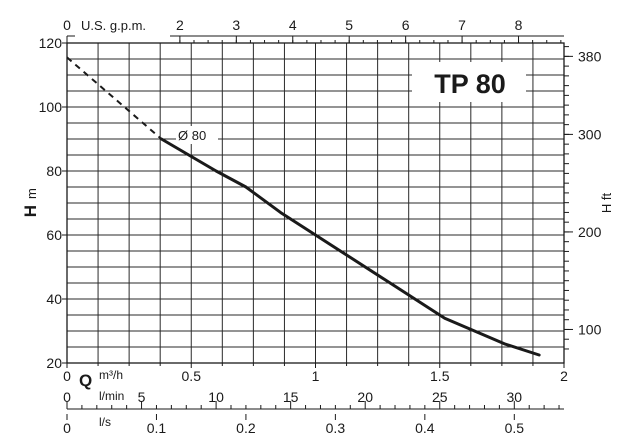 This screenshot has height=442, width=635. I want to click on gpm-tick-label: 0, so click(67, 25).